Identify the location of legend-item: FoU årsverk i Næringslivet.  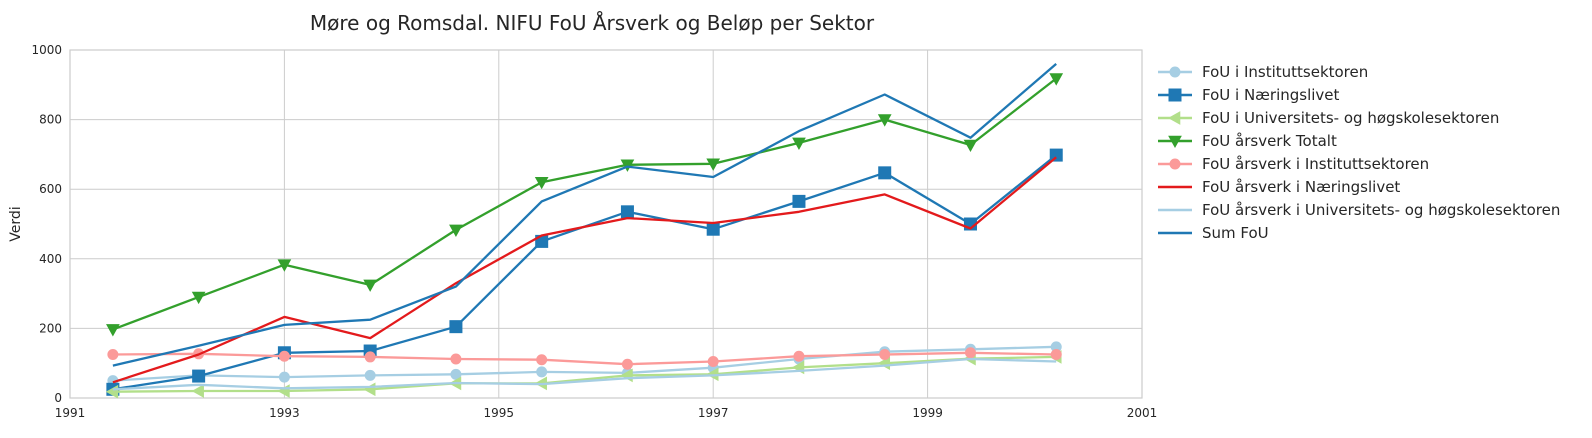
(1279, 187).